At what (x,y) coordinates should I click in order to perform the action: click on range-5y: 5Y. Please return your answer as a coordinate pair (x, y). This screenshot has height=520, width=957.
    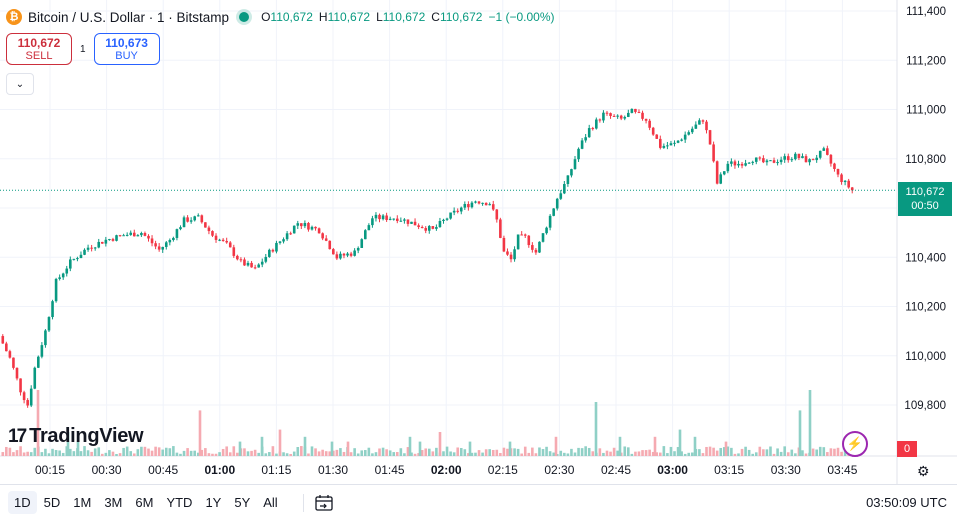
    Looking at the image, I should click on (242, 502).